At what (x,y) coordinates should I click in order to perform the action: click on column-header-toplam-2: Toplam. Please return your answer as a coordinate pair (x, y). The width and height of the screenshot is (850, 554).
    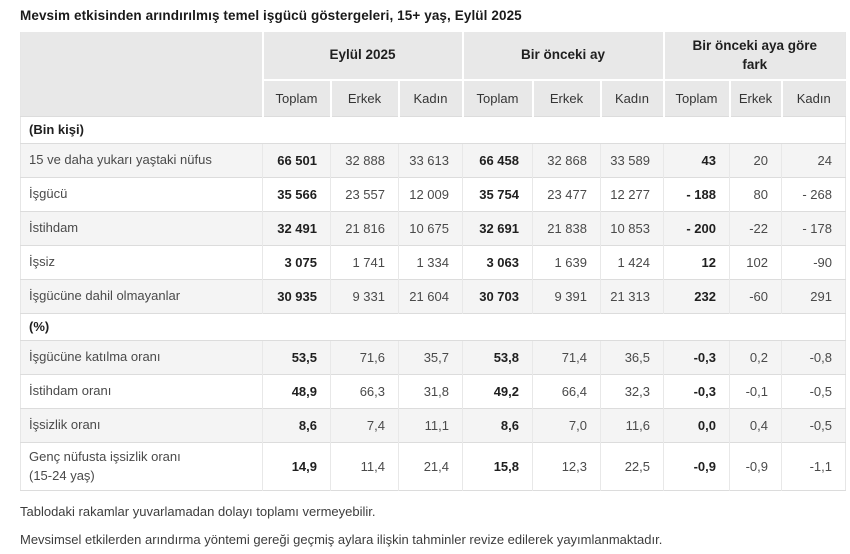
    Looking at the image, I should click on (497, 98).